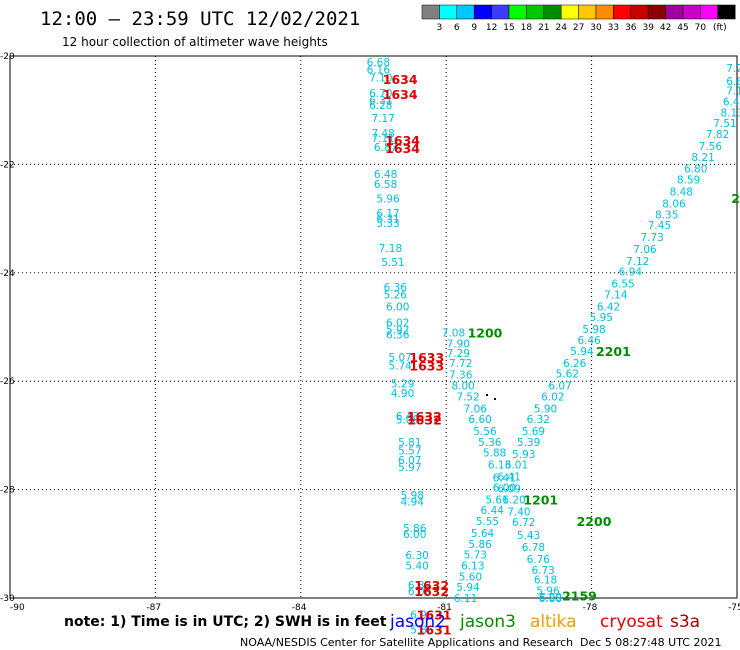 This screenshot has height=650, width=740. What do you see at coordinates (648, 28) in the screenshot?
I see `colorbar-label: 39` at bounding box center [648, 28].